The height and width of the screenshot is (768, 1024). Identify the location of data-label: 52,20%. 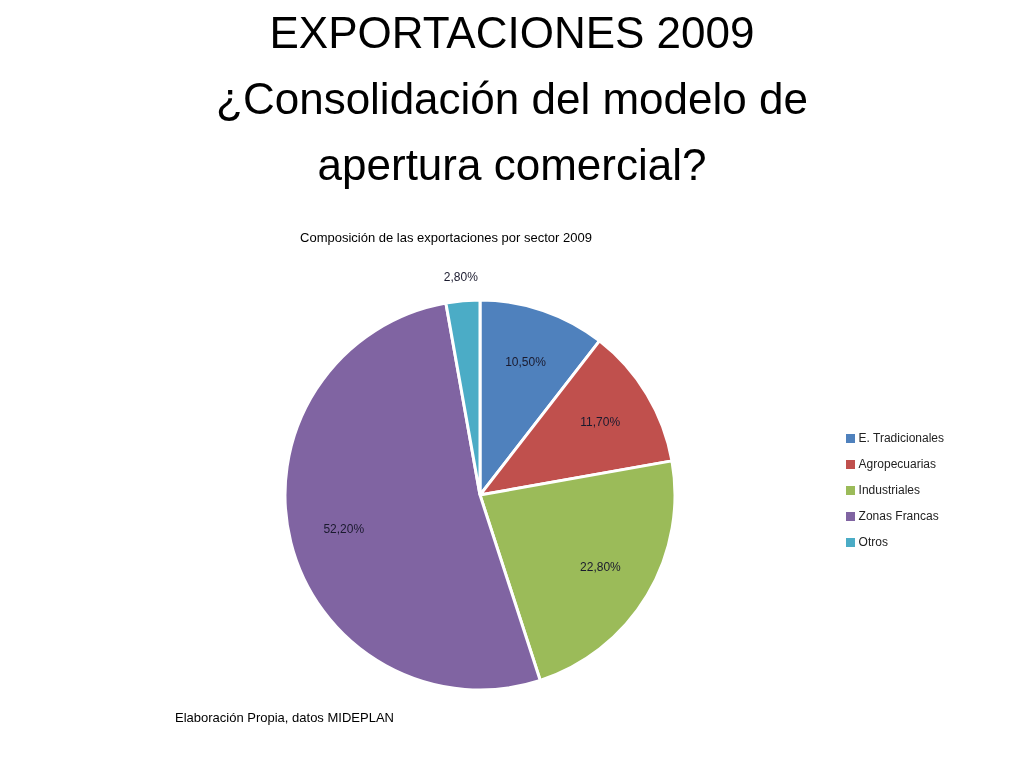
(344, 529).